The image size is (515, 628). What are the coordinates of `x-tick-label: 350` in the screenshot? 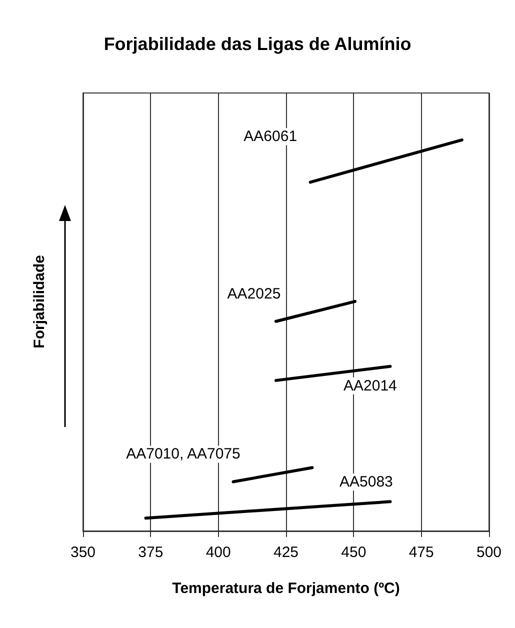 It's located at (83, 552).